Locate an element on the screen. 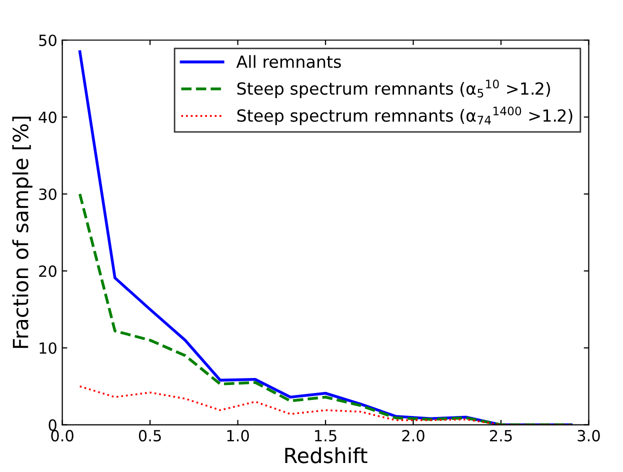  x-axis-title: Redshift is located at coordinates (326, 455).